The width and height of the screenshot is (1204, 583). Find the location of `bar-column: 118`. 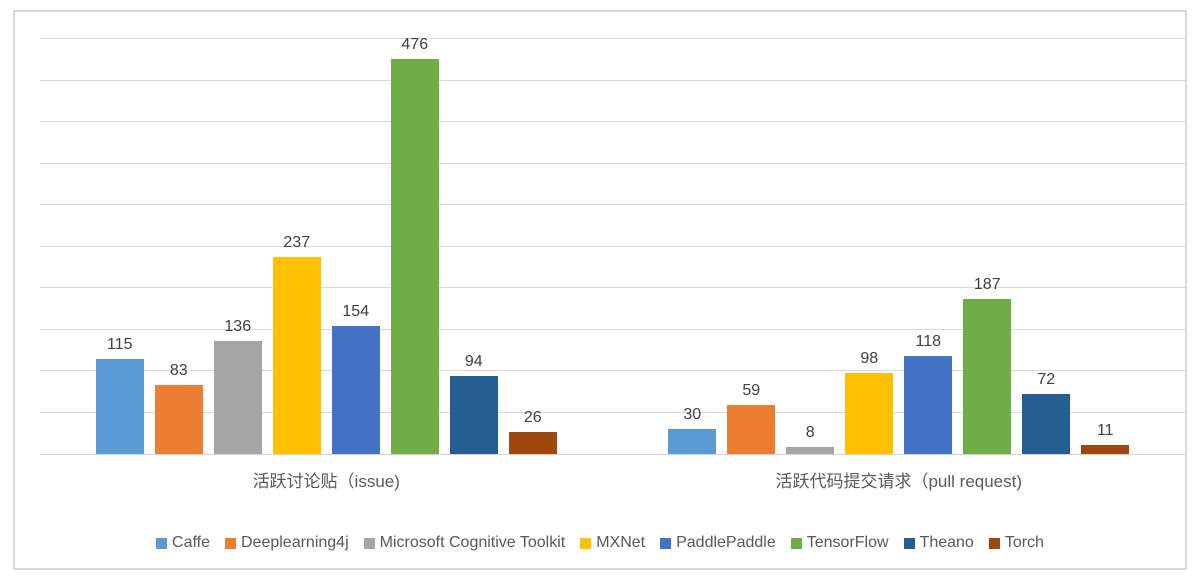

bar-column: 118 is located at coordinates (928, 393).